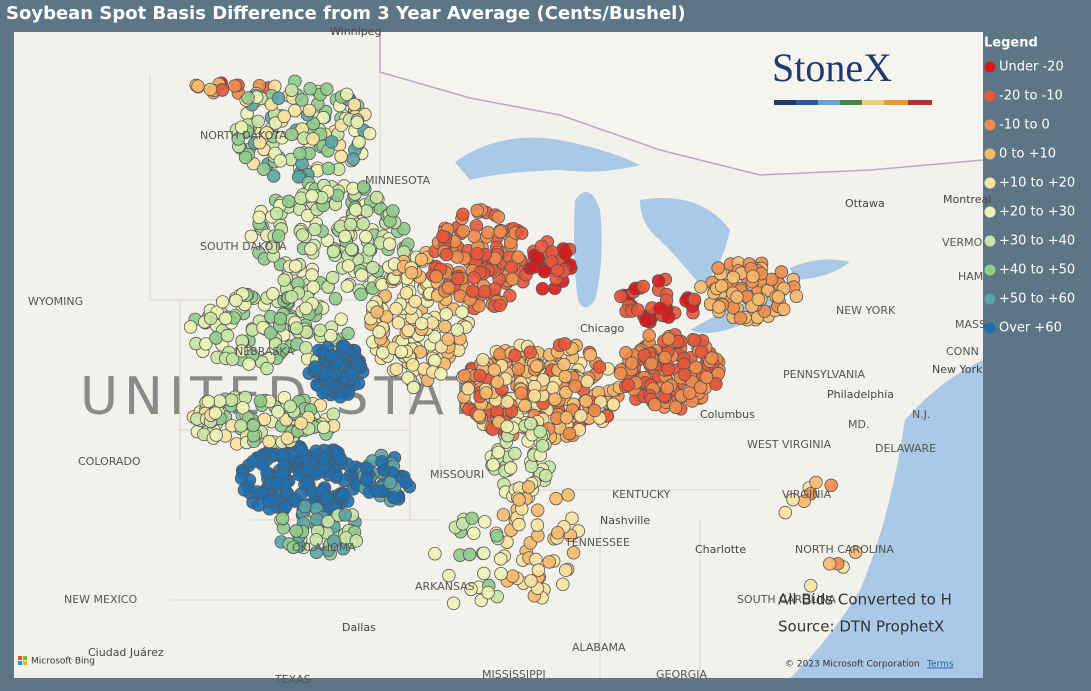 This screenshot has height=691, width=1091. I want to click on legend-label: Over +60, so click(1030, 328).